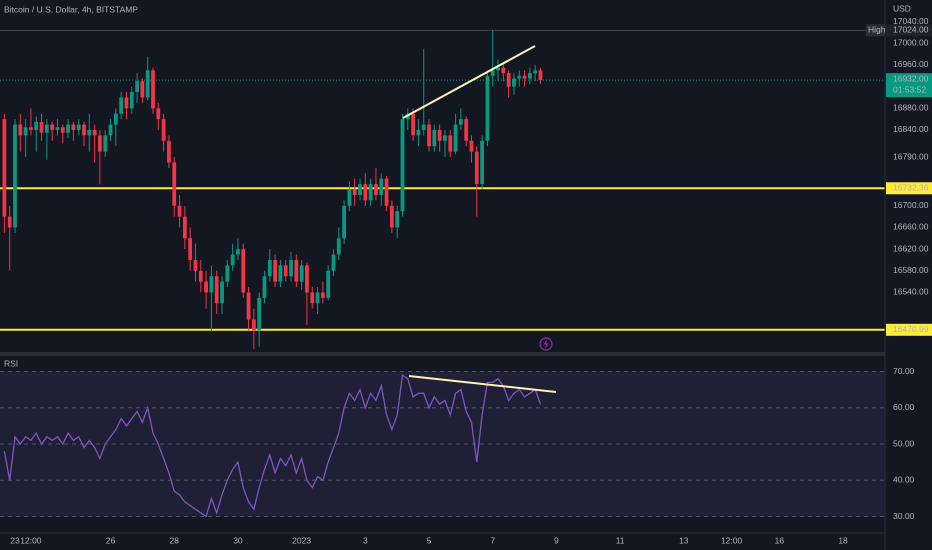 Image resolution: width=932 pixels, height=550 pixels. I want to click on x-tick-label: 11, so click(620, 540).